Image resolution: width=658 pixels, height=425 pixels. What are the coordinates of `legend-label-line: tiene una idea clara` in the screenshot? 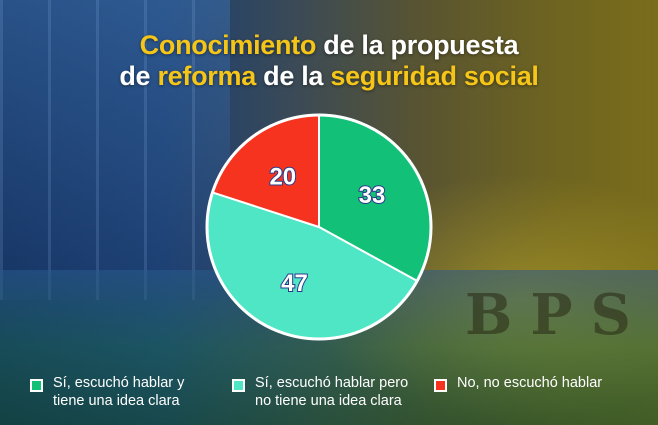 It's located at (116, 401).